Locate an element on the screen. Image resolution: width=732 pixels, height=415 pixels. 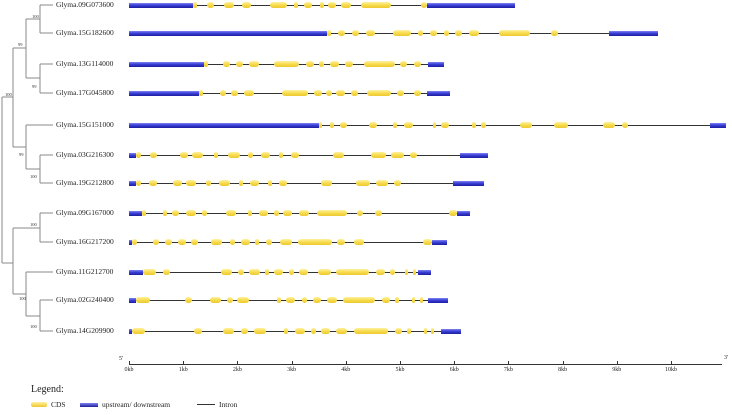
cds-swatch-icon is located at coordinates (39, 404).